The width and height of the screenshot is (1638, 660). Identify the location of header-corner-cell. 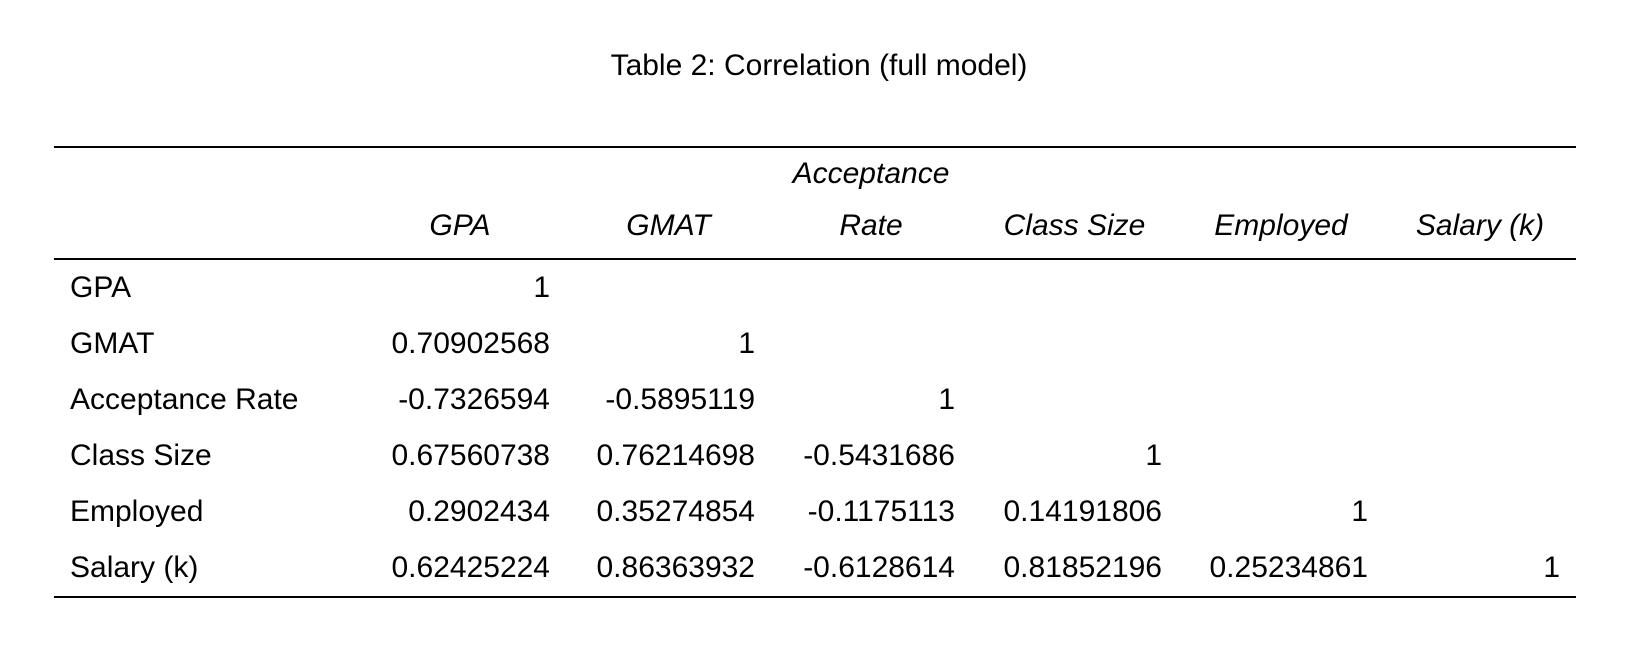
(204, 203).